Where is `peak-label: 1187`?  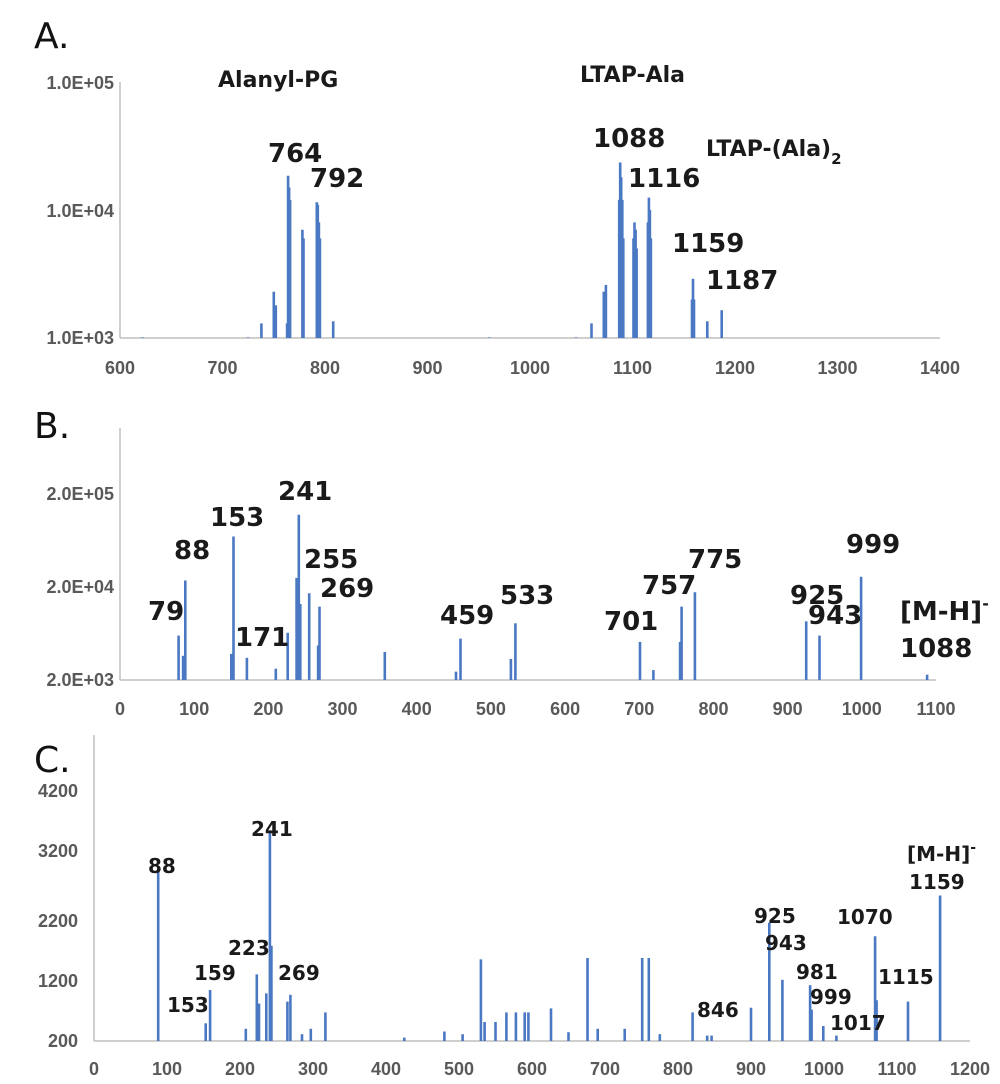 peak-label: 1187 is located at coordinates (742, 281).